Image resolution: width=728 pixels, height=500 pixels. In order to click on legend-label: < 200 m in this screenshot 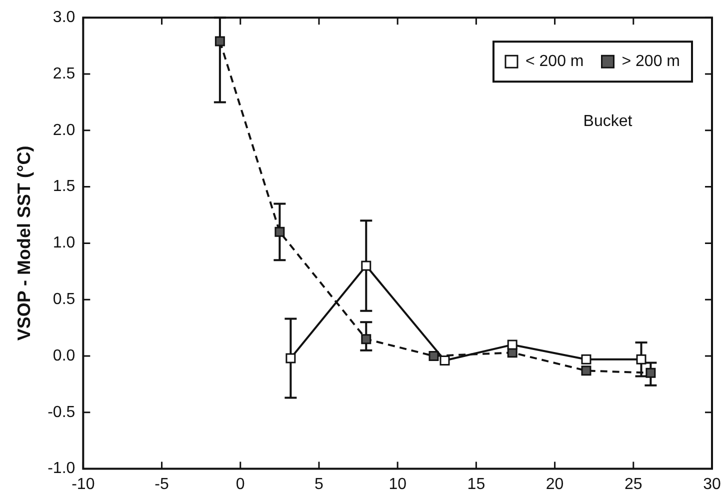, I will do `click(554, 61)`.